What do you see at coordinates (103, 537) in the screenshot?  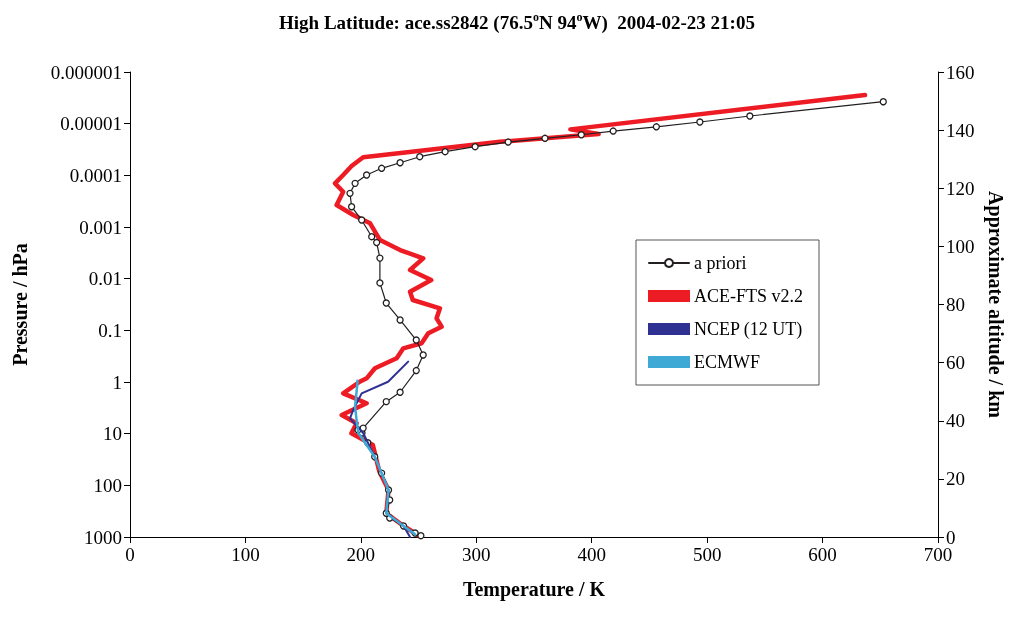 I see `y-tick-label: 1000` at bounding box center [103, 537].